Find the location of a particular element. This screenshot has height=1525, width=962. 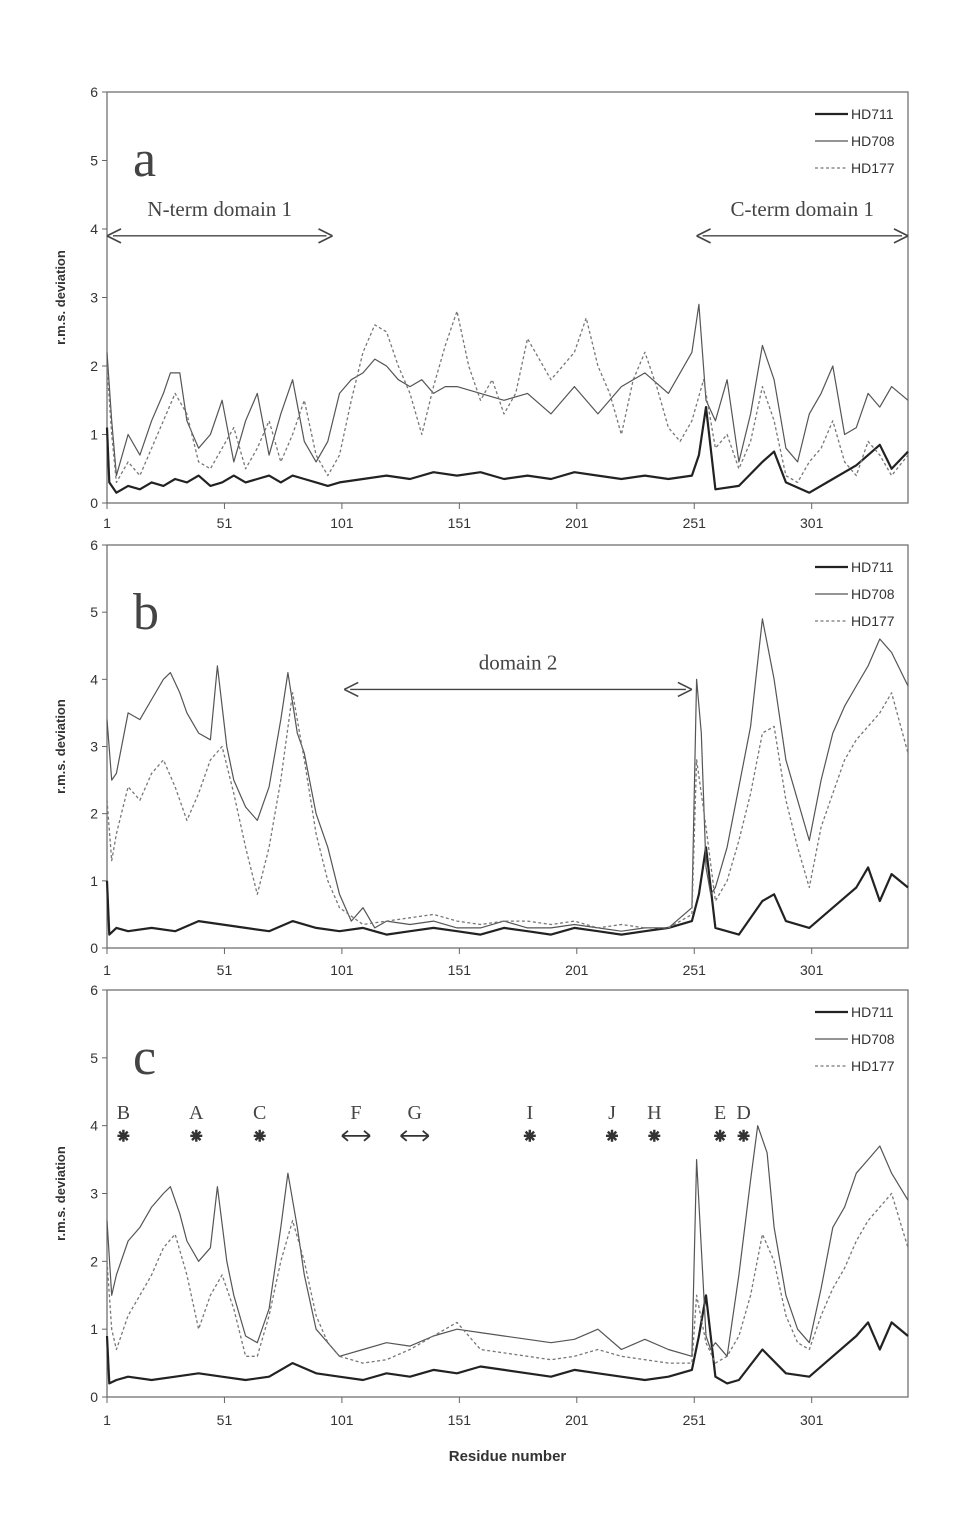

marker-star-b is located at coordinates (123, 1135).